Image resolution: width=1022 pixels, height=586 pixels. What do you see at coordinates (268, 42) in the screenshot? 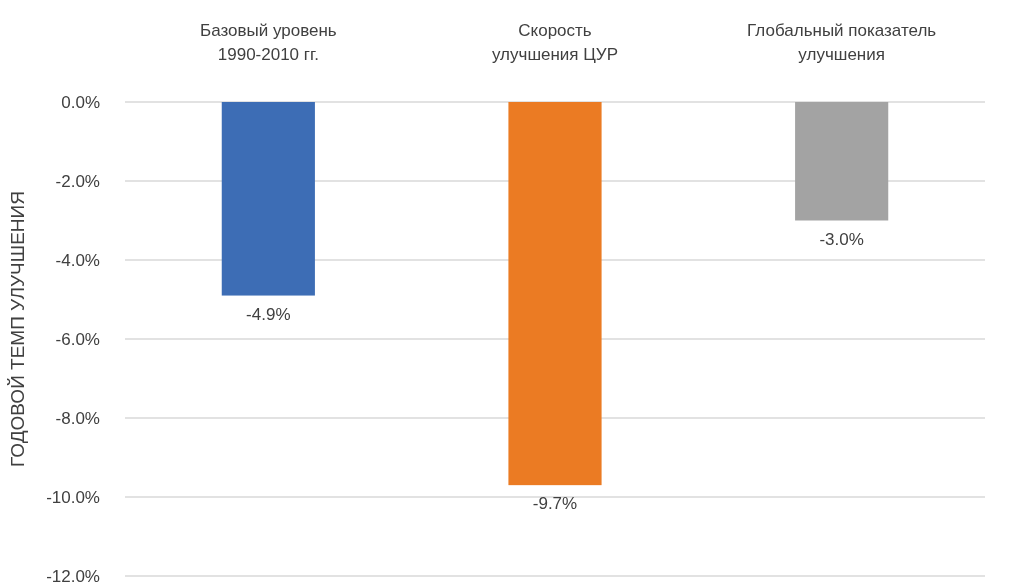
I see `x-tick-label: Базовый уровень 1990-2010 гг.` at bounding box center [268, 42].